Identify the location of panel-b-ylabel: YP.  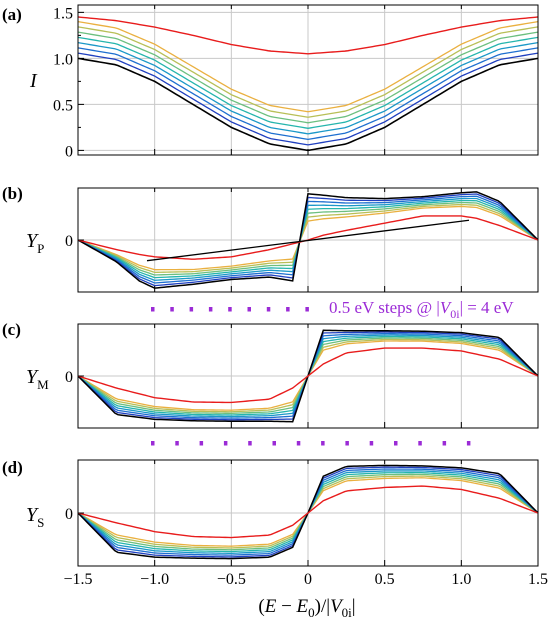
(35, 243).